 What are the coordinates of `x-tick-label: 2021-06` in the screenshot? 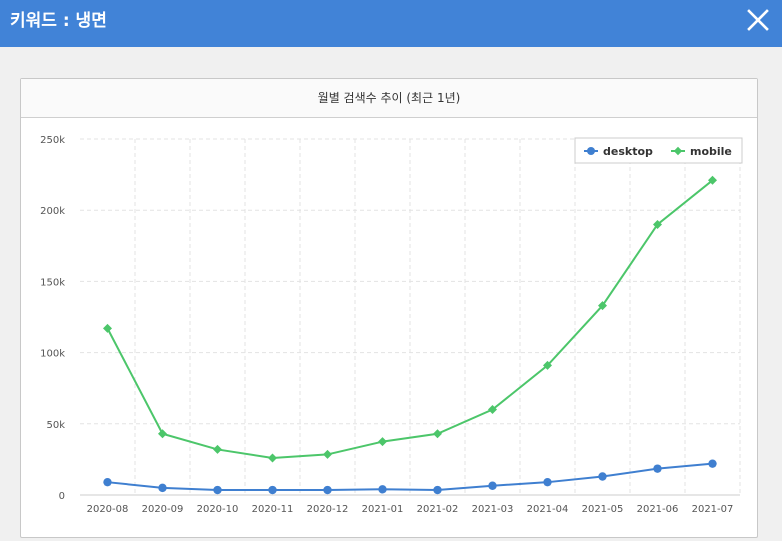 It's located at (658, 509).